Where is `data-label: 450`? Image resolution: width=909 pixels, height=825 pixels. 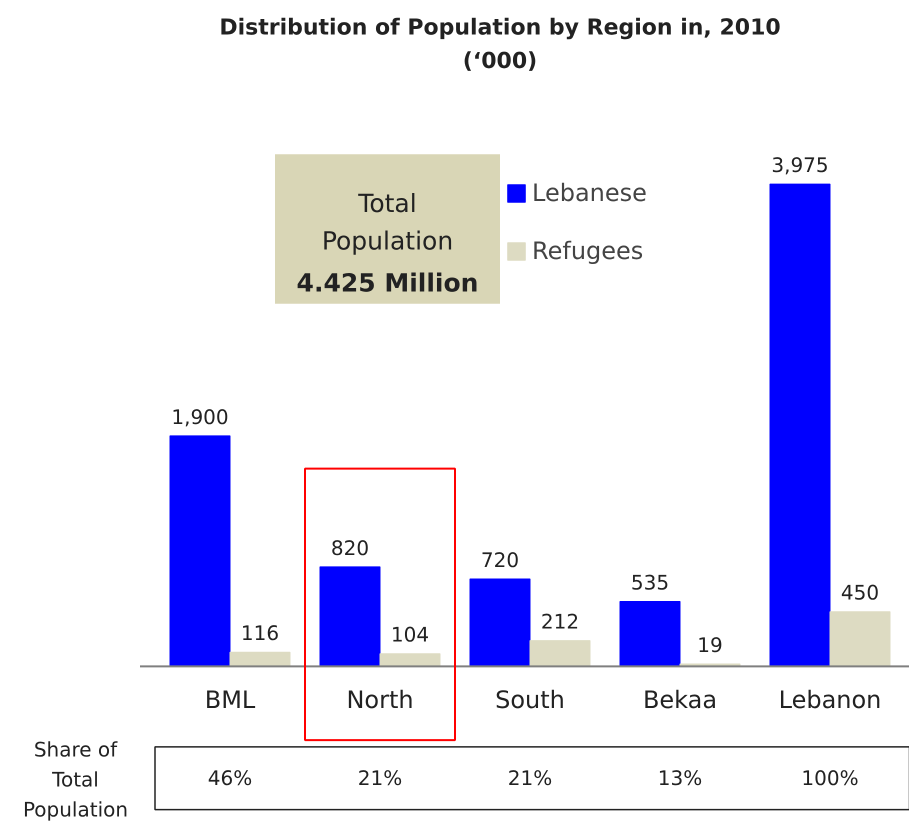
data-label: 450 is located at coordinates (860, 592).